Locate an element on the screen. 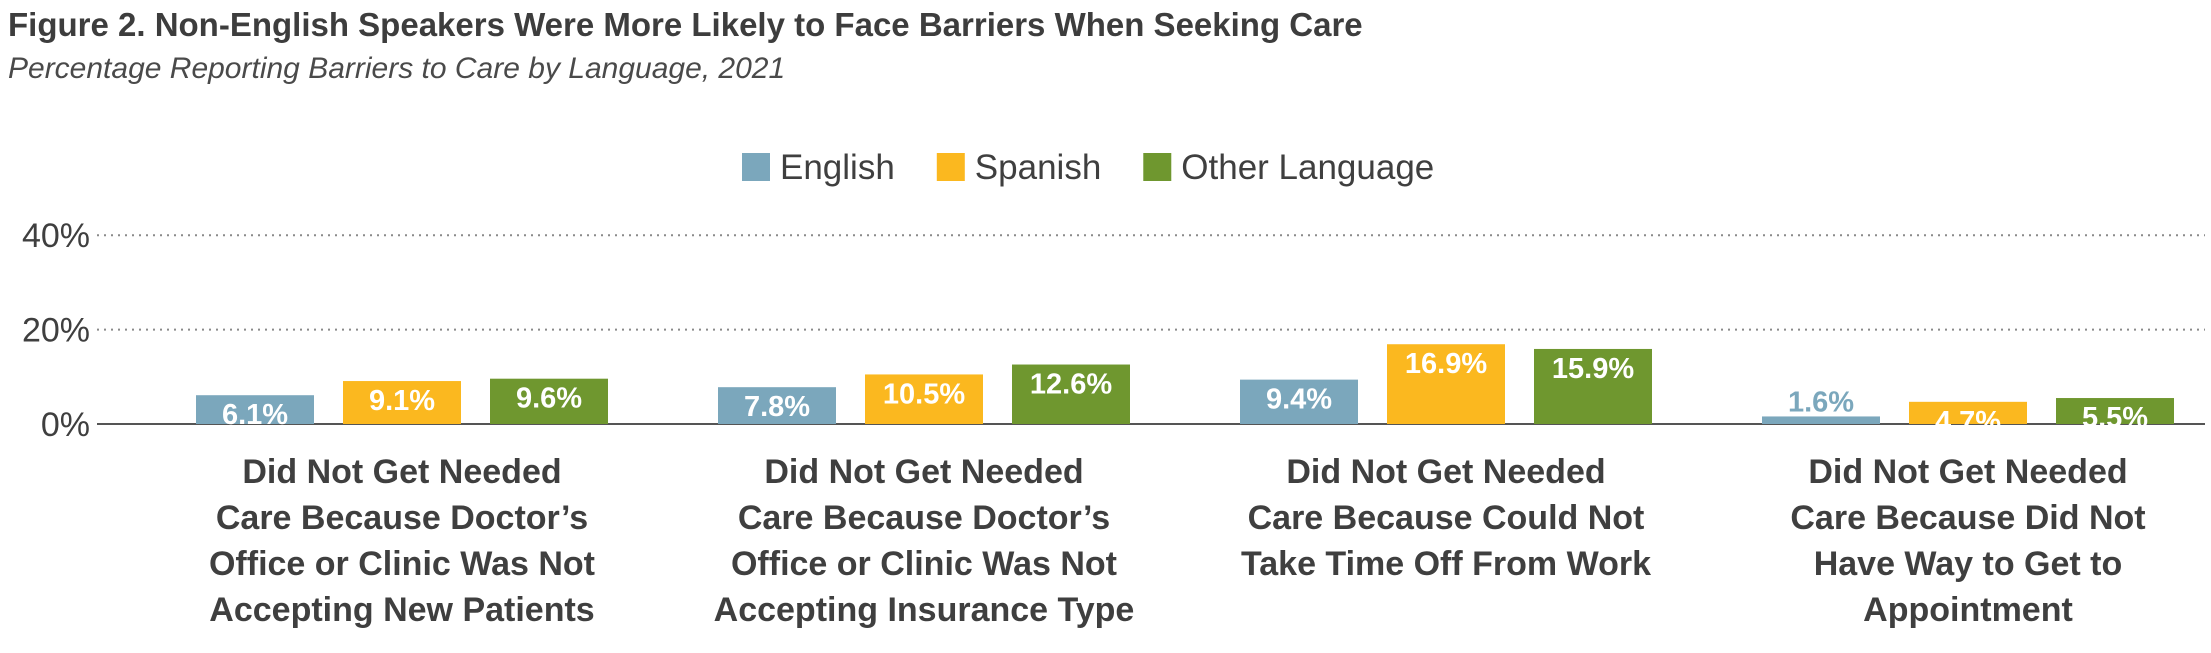 The width and height of the screenshot is (2211, 653). category-label: Accepting Insurance Type is located at coordinates (924, 610).